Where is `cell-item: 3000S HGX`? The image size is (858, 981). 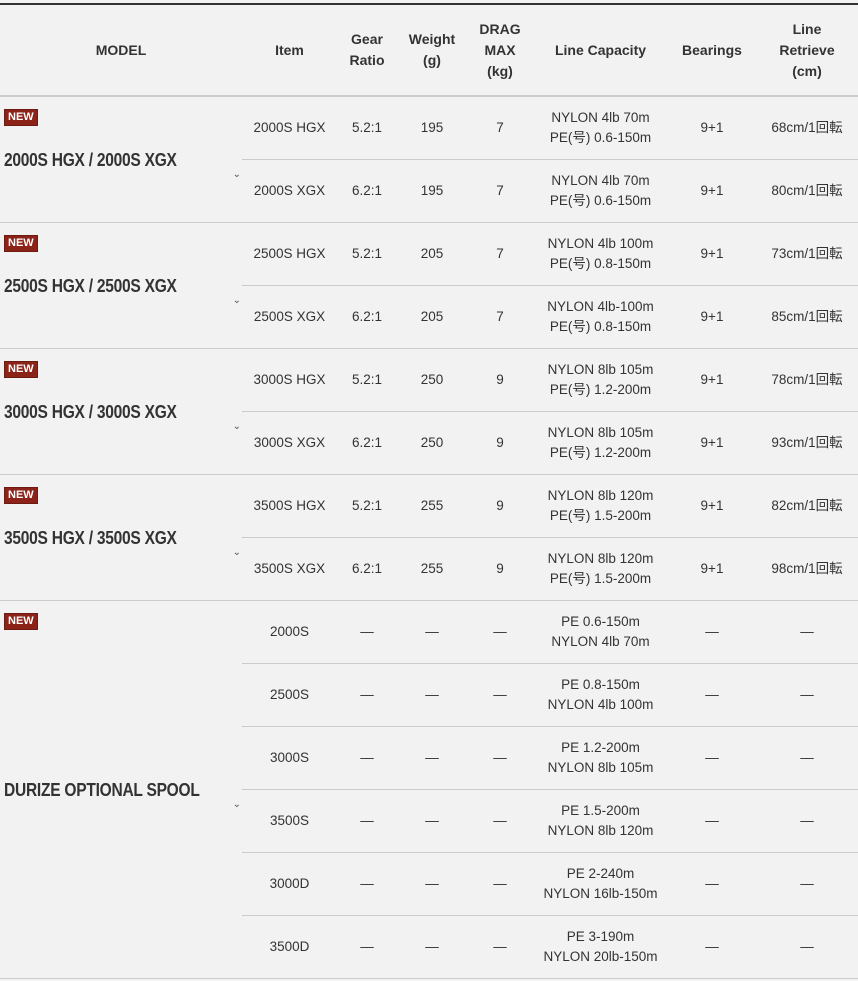
cell-item: 3000S HGX is located at coordinates (289, 380).